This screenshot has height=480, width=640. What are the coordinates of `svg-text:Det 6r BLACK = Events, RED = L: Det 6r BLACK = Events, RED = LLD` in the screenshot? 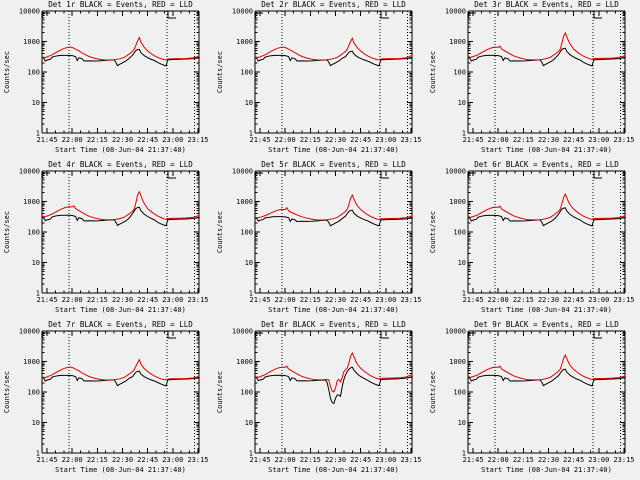 It's located at (546, 164).